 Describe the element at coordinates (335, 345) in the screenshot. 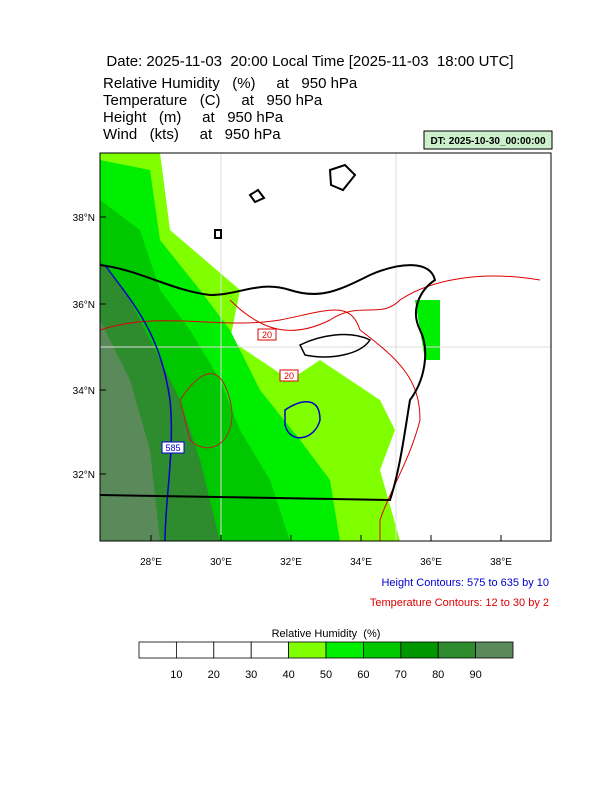

I see `coastline` at that location.